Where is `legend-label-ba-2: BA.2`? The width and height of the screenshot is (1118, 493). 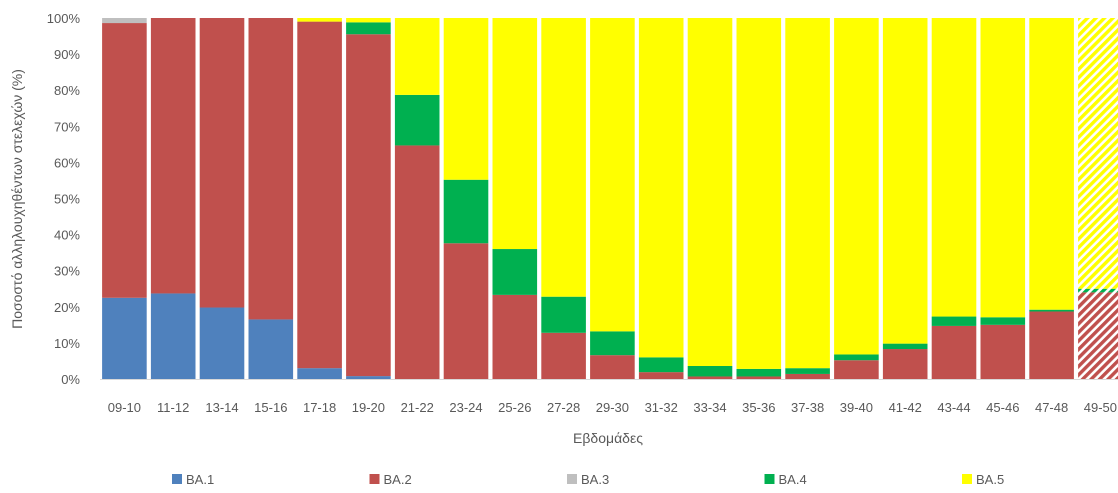 legend-label-ba-2: BA.2 is located at coordinates (398, 479).